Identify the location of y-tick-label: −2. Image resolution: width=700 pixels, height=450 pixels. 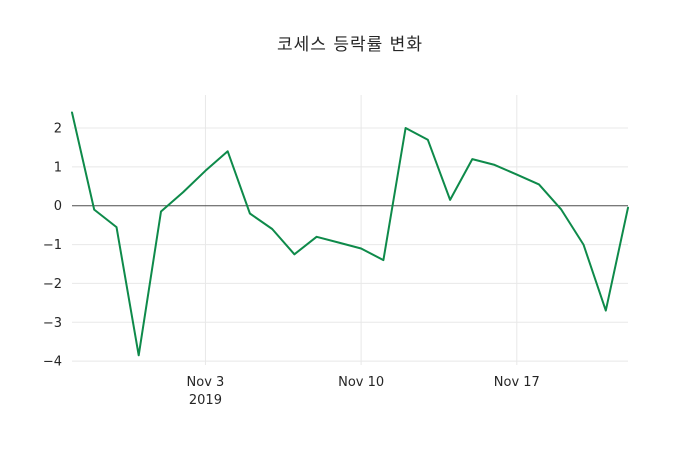
(52, 284).